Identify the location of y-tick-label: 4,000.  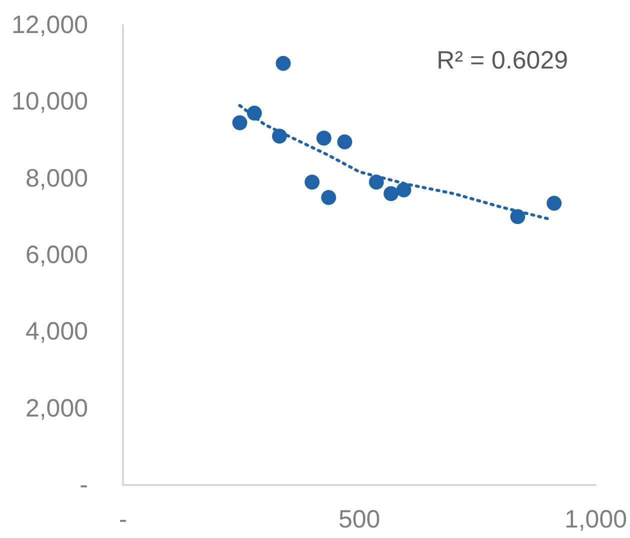
(56, 332).